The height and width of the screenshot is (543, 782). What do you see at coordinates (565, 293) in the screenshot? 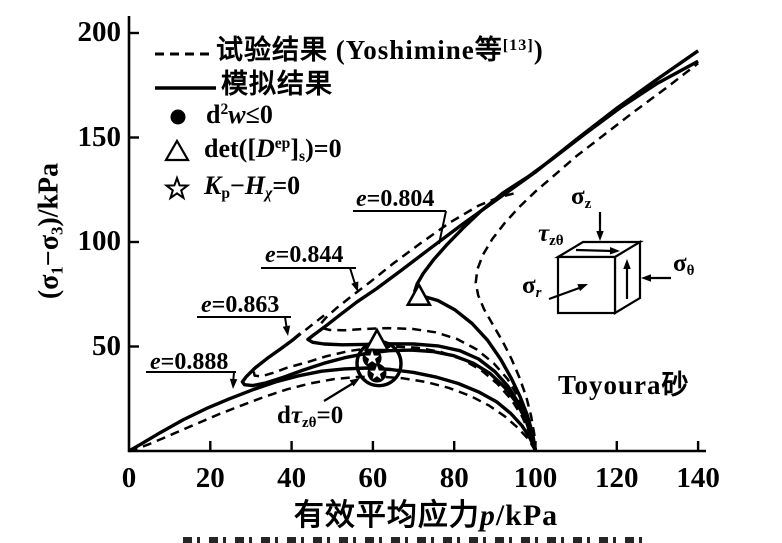
I see `sigma-r-arrow` at bounding box center [565, 293].